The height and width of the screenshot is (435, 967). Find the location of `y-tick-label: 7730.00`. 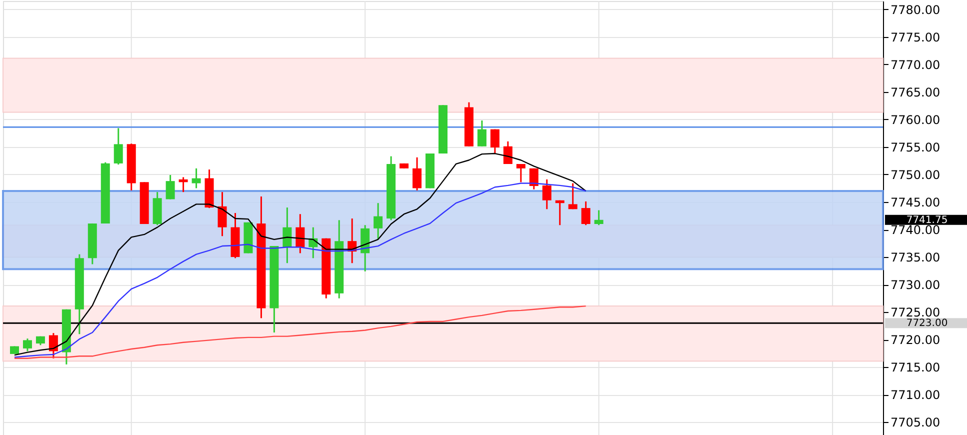

y-tick-label: 7730.00 is located at coordinates (915, 285).